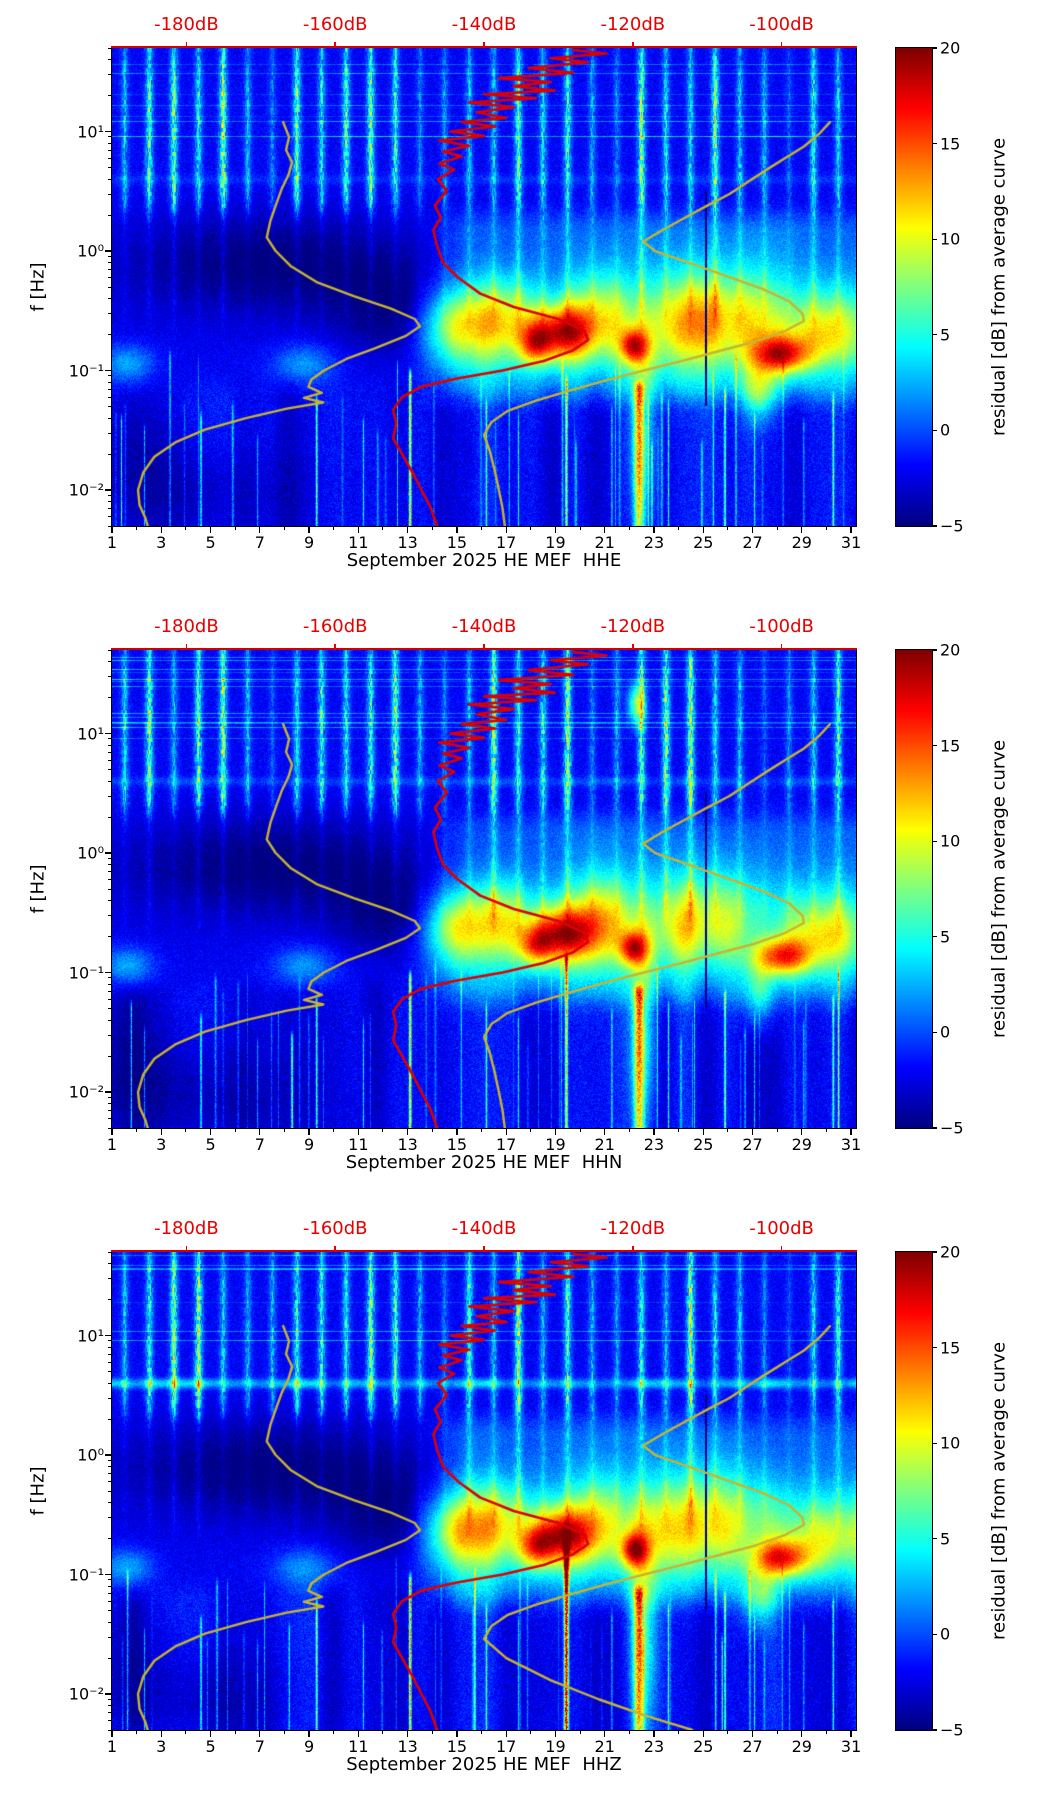 This screenshot has height=1806, width=1052. Describe the element at coordinates (457, 1746) in the screenshot. I see `x-axis-tick-label: 15` at that location.